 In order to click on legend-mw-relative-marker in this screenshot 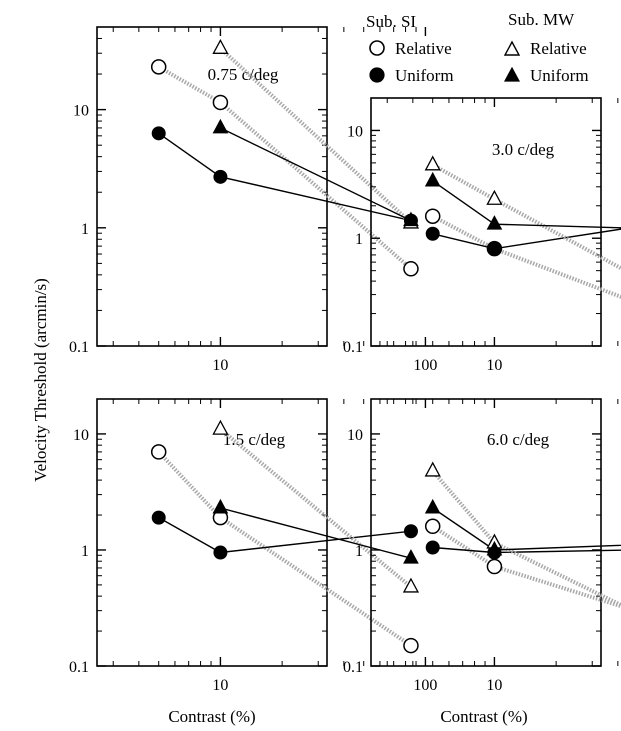, I will do `click(512, 48)`.